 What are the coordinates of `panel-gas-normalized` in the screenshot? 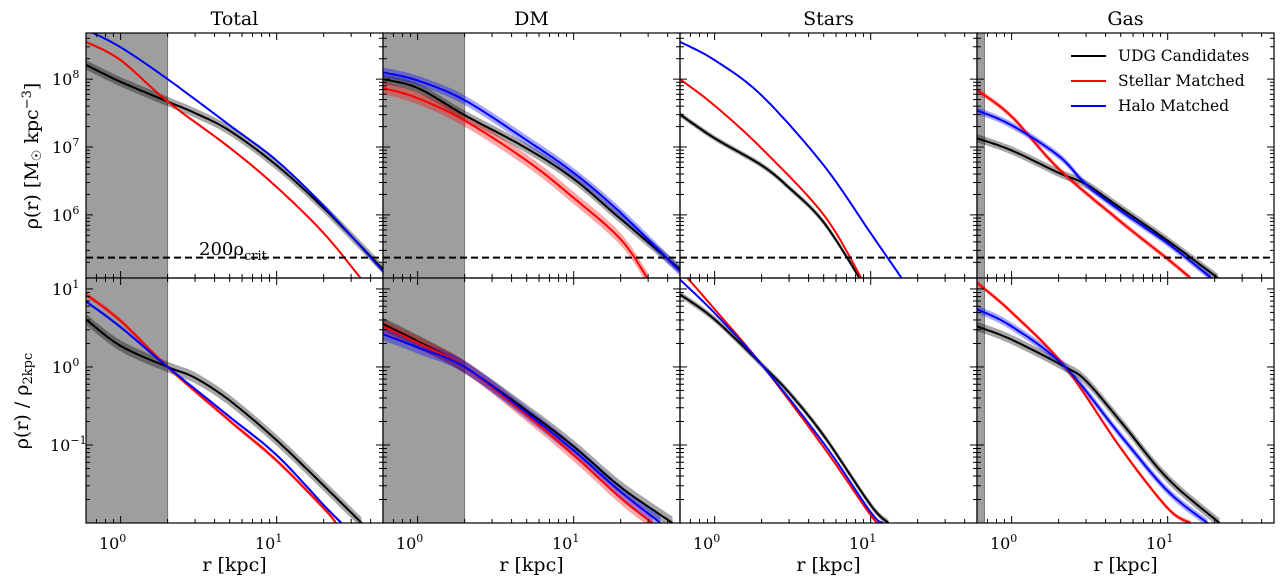 It's located at (1125, 400).